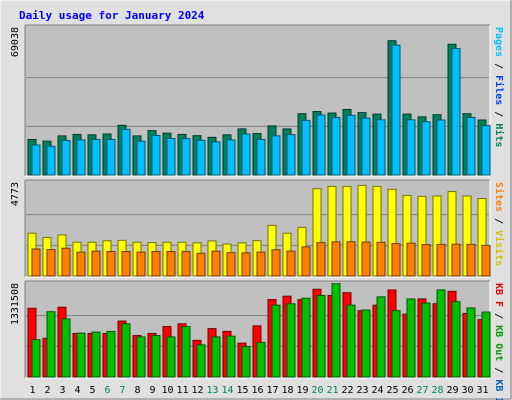  Describe the element at coordinates (347, 390) in the screenshot. I see `day-label-22: 22` at that location.